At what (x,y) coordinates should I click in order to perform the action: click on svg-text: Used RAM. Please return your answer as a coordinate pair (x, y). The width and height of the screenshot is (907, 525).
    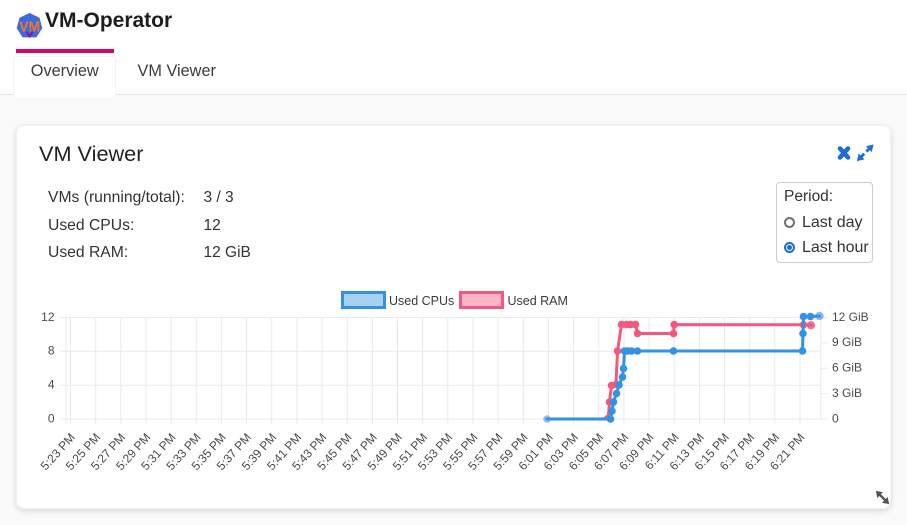
    Looking at the image, I should click on (538, 301).